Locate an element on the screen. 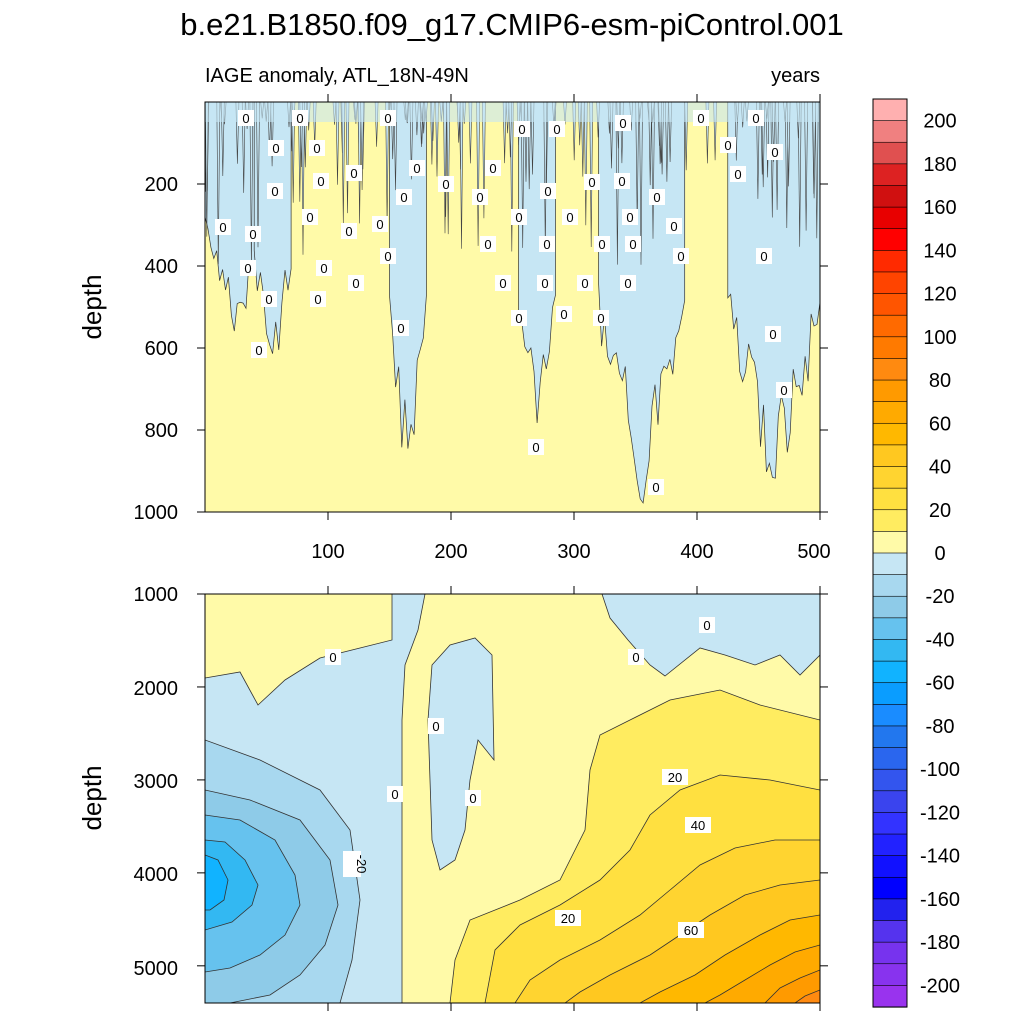 The image size is (1024, 1024). svg-text: 20 is located at coordinates (568, 918).